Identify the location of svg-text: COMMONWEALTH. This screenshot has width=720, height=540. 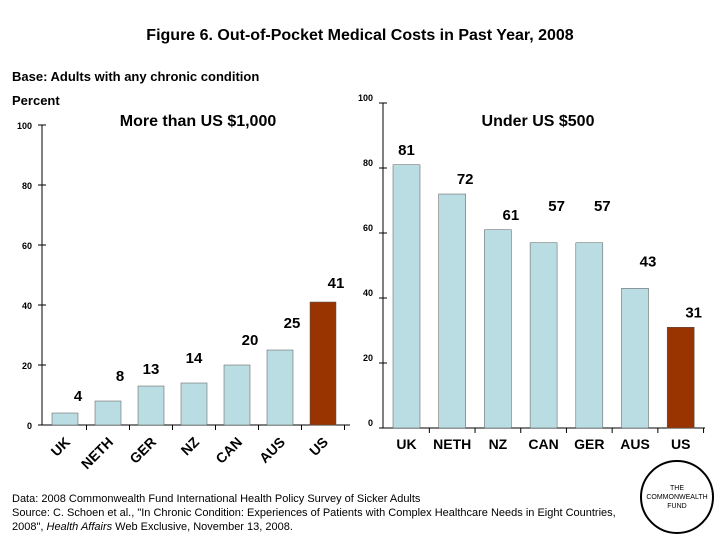
(676, 497).